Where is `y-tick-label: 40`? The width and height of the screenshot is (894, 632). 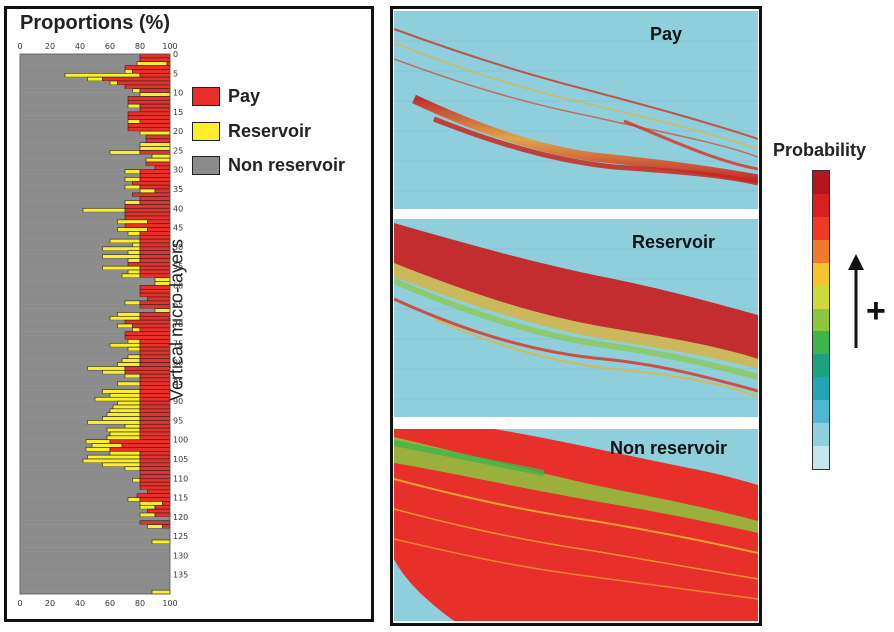 y-tick-label: 40 is located at coordinates (178, 208).